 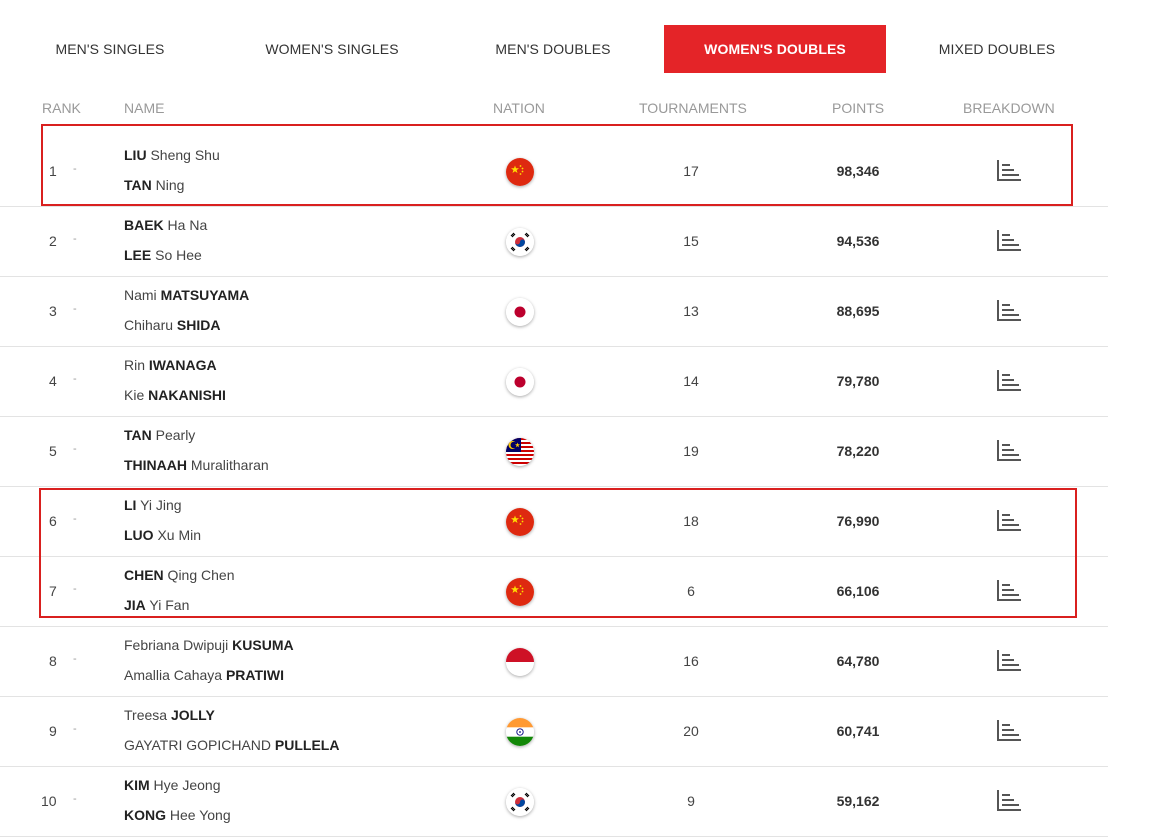 I want to click on pair-names: KIM Hye Jeong KONG Hee Yong, so click(x=177, y=808).